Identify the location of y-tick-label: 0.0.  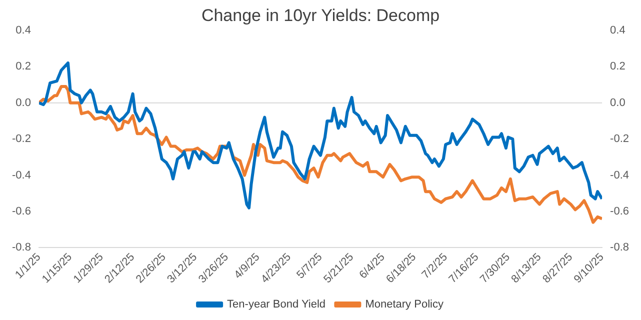
(23, 102).